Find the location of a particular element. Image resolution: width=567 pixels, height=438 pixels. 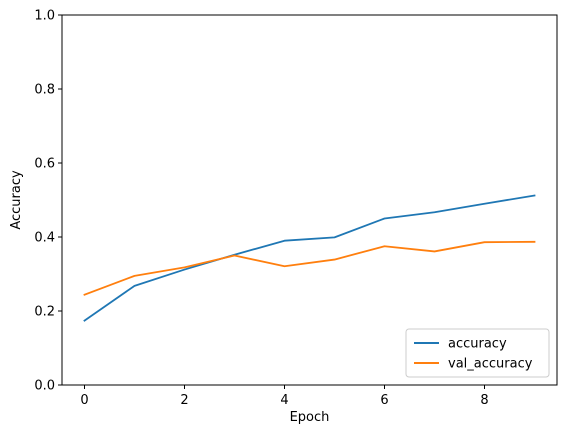

x-tick-label: 0 is located at coordinates (84, 400).